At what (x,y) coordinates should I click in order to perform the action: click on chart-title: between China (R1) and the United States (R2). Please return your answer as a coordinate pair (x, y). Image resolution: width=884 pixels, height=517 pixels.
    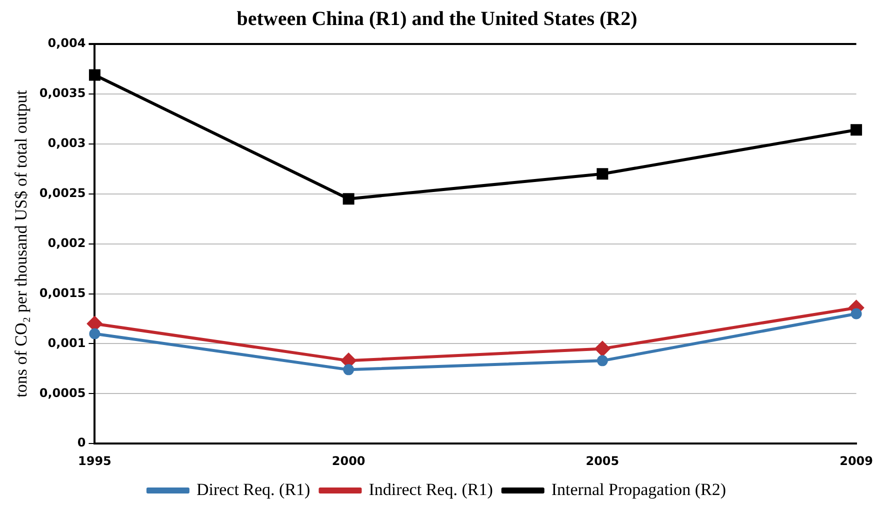
    Looking at the image, I should click on (437, 19).